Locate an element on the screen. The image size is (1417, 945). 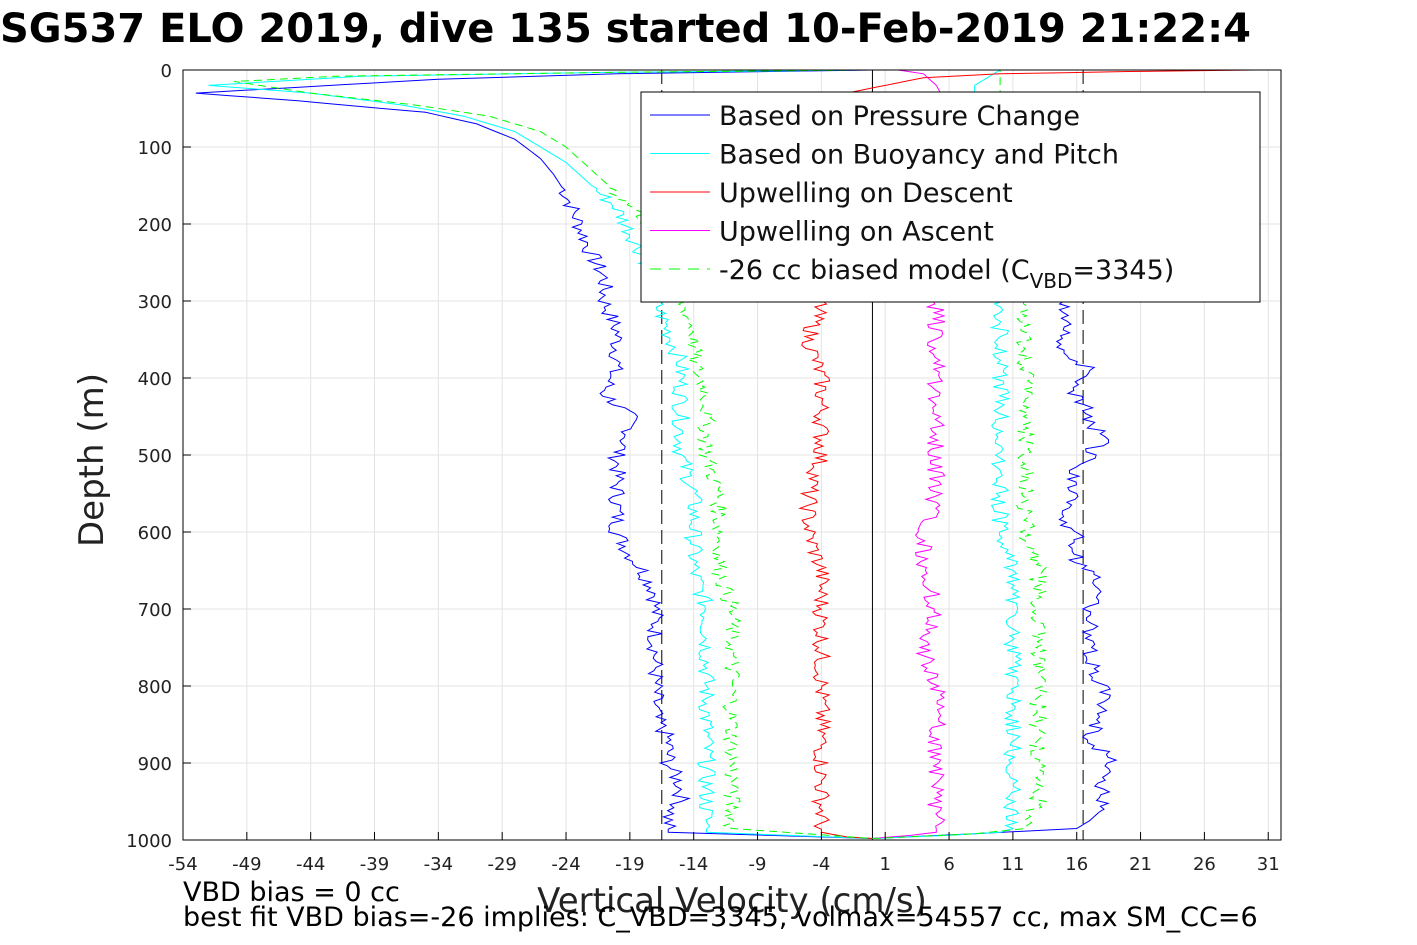
x-tick-label: -29 is located at coordinates (501, 864).